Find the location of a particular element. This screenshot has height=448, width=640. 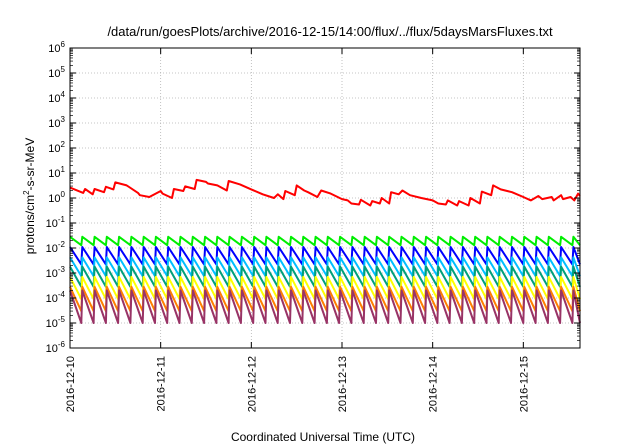

x-tick-label: 2016-12-12 is located at coordinates (252, 384).